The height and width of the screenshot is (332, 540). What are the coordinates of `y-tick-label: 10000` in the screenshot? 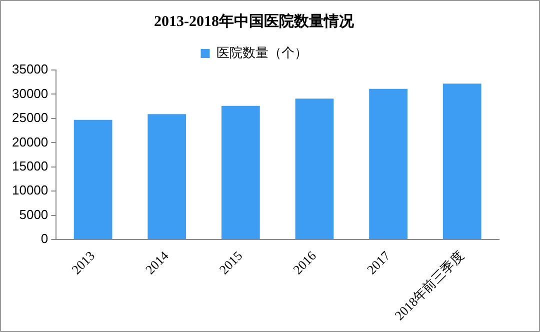 It's located at (30, 190).